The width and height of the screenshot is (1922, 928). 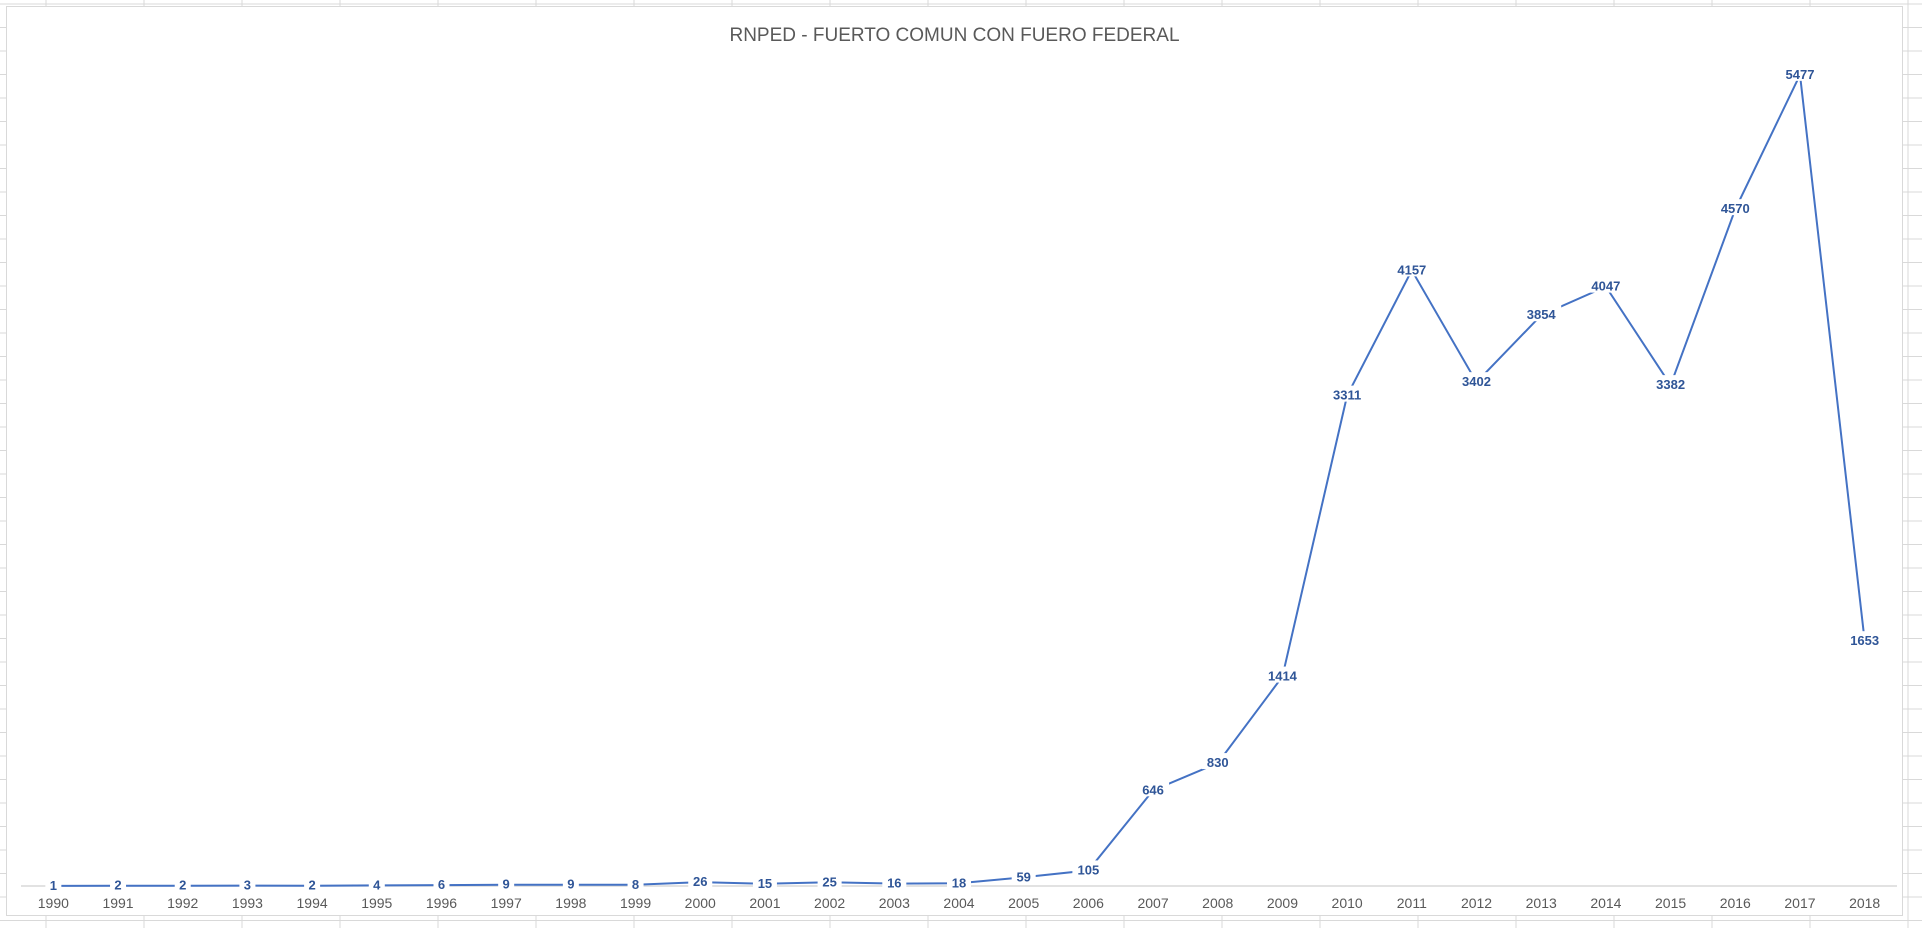 I want to click on x-tick-label: 1999, so click(x=635, y=903).